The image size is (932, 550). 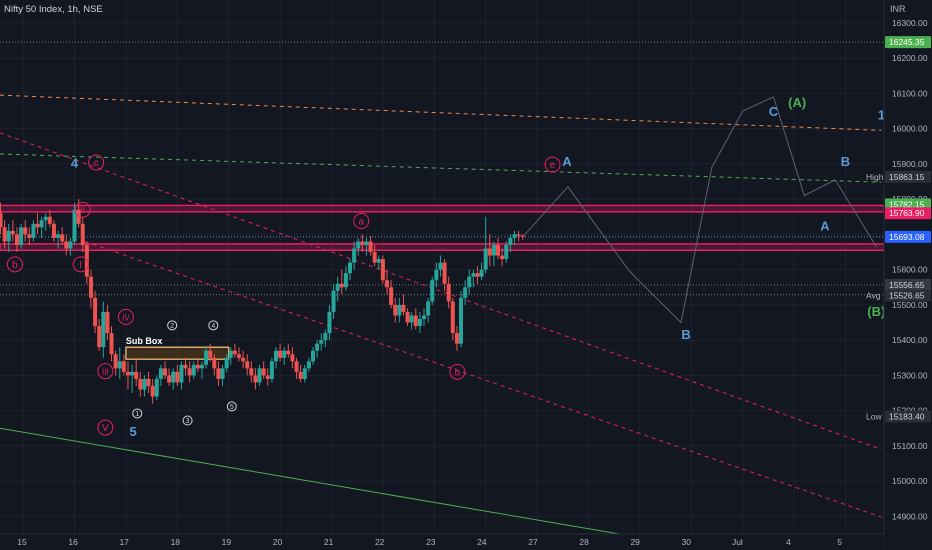 I want to click on price-tag-text: 15763.90, so click(x=907, y=213).